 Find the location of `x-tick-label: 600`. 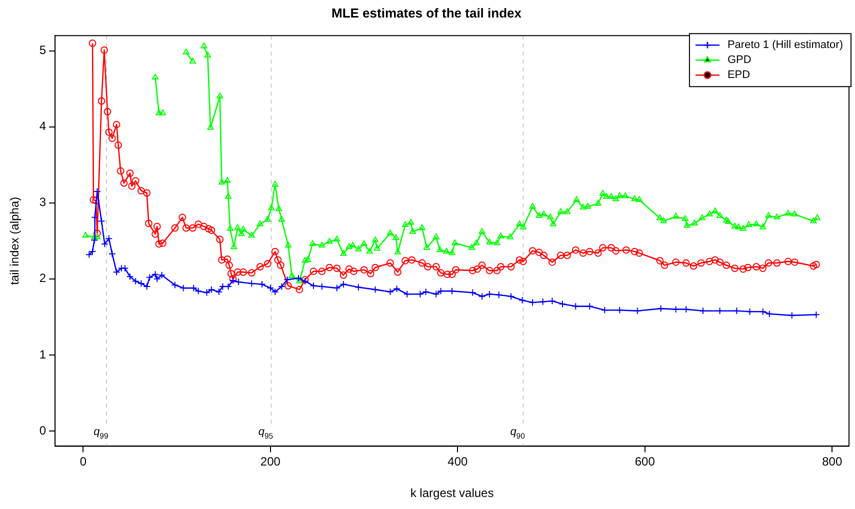

x-tick-label: 600 is located at coordinates (645, 461).